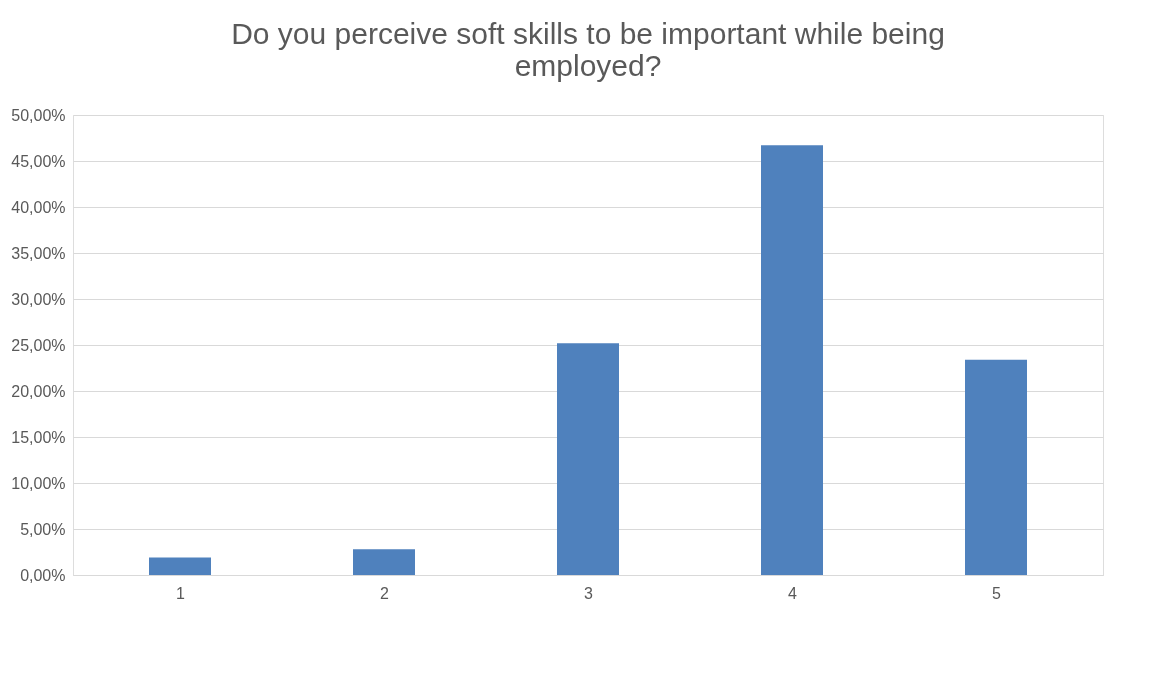  What do you see at coordinates (588, 49) in the screenshot?
I see `chart-title: Do you perceive soft skills to be important while being employed?` at bounding box center [588, 49].